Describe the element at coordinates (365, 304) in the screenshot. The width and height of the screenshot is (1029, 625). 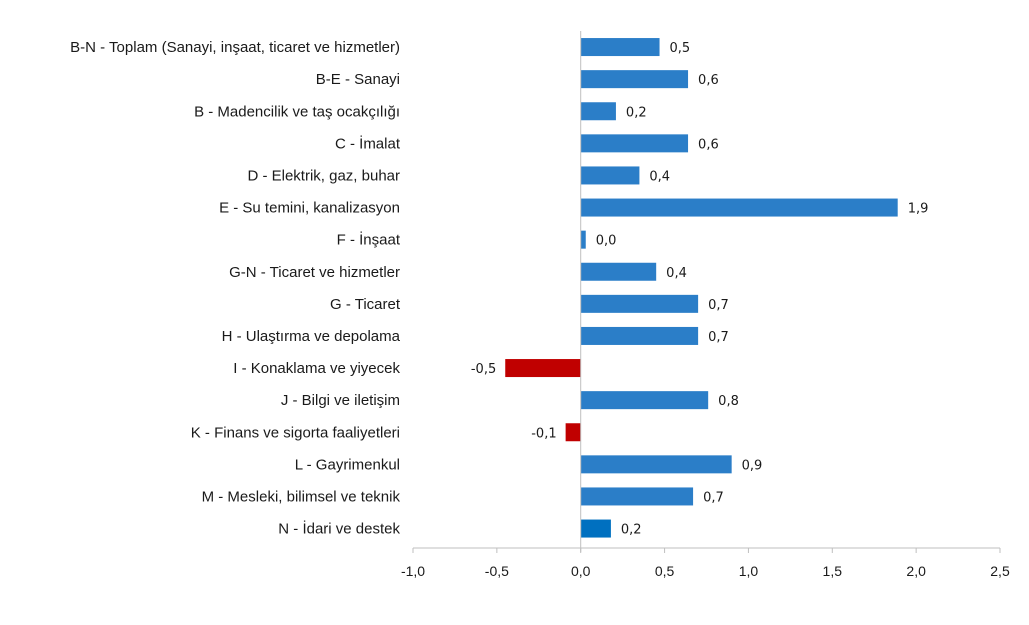
I see `category-label: G - Ticaret` at that location.